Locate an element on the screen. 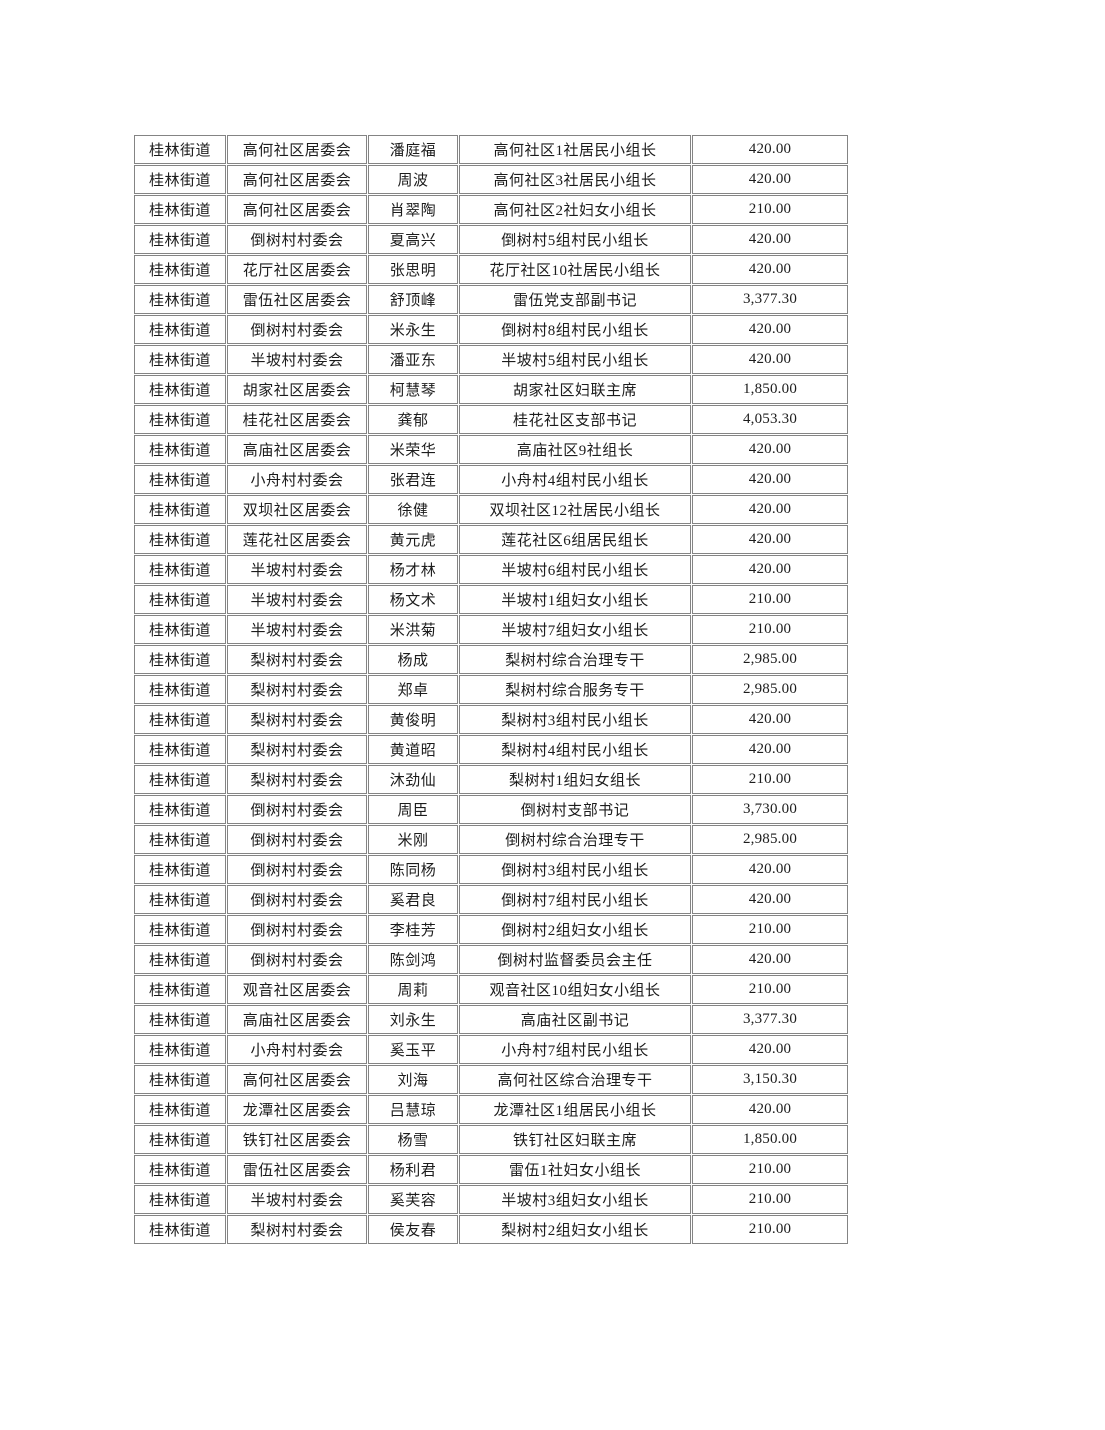 The image size is (1105, 1430). table-row: 桂林街道 雷伍社区居委会 杨利君 雷伍1社妇女小组长 210.00 is located at coordinates (491, 1169).